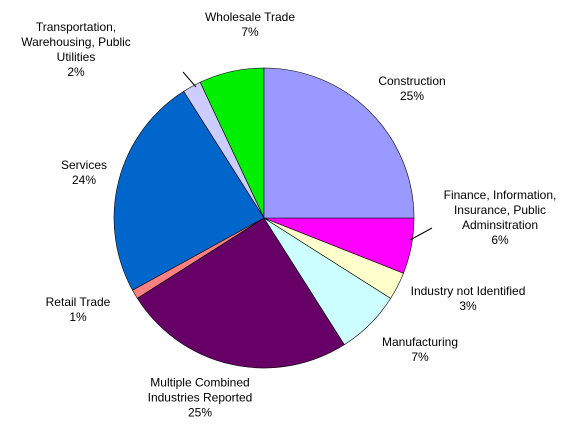 The width and height of the screenshot is (578, 424). What do you see at coordinates (84, 180) in the screenshot?
I see `value-label: 24%` at bounding box center [84, 180].